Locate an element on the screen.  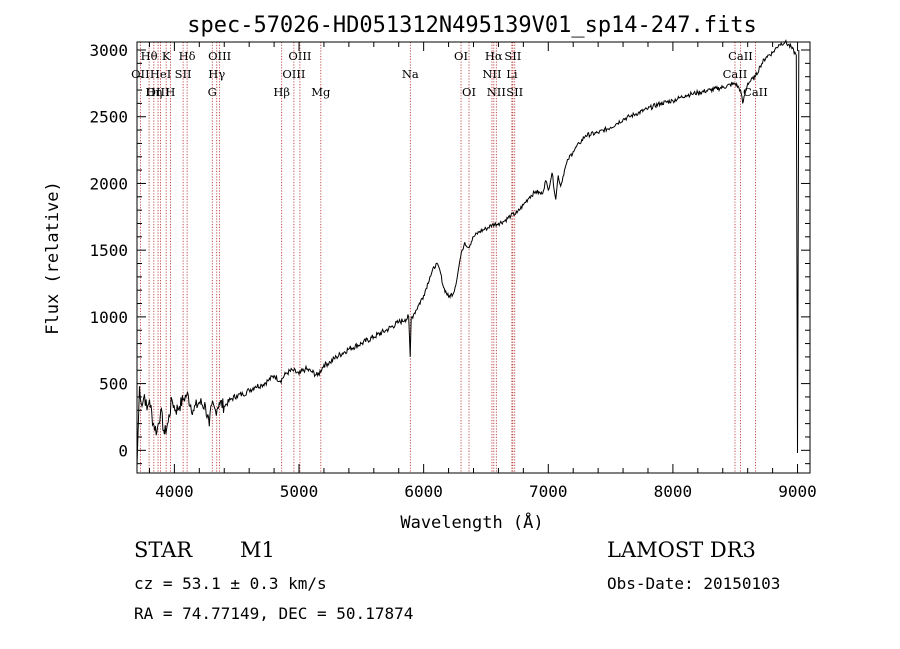
survey-name: LAMOST DR3 is located at coordinates (681, 550).